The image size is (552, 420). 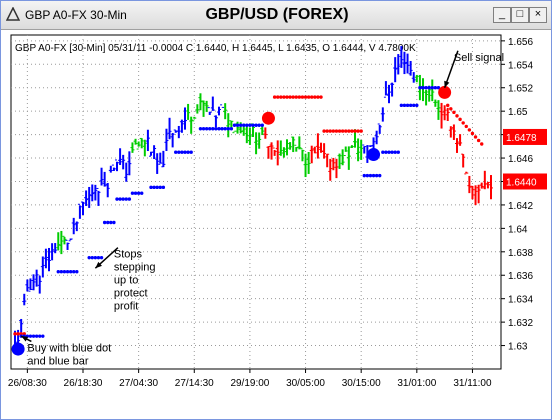 I want to click on y-tick-label: 1.646, so click(x=520, y=159).